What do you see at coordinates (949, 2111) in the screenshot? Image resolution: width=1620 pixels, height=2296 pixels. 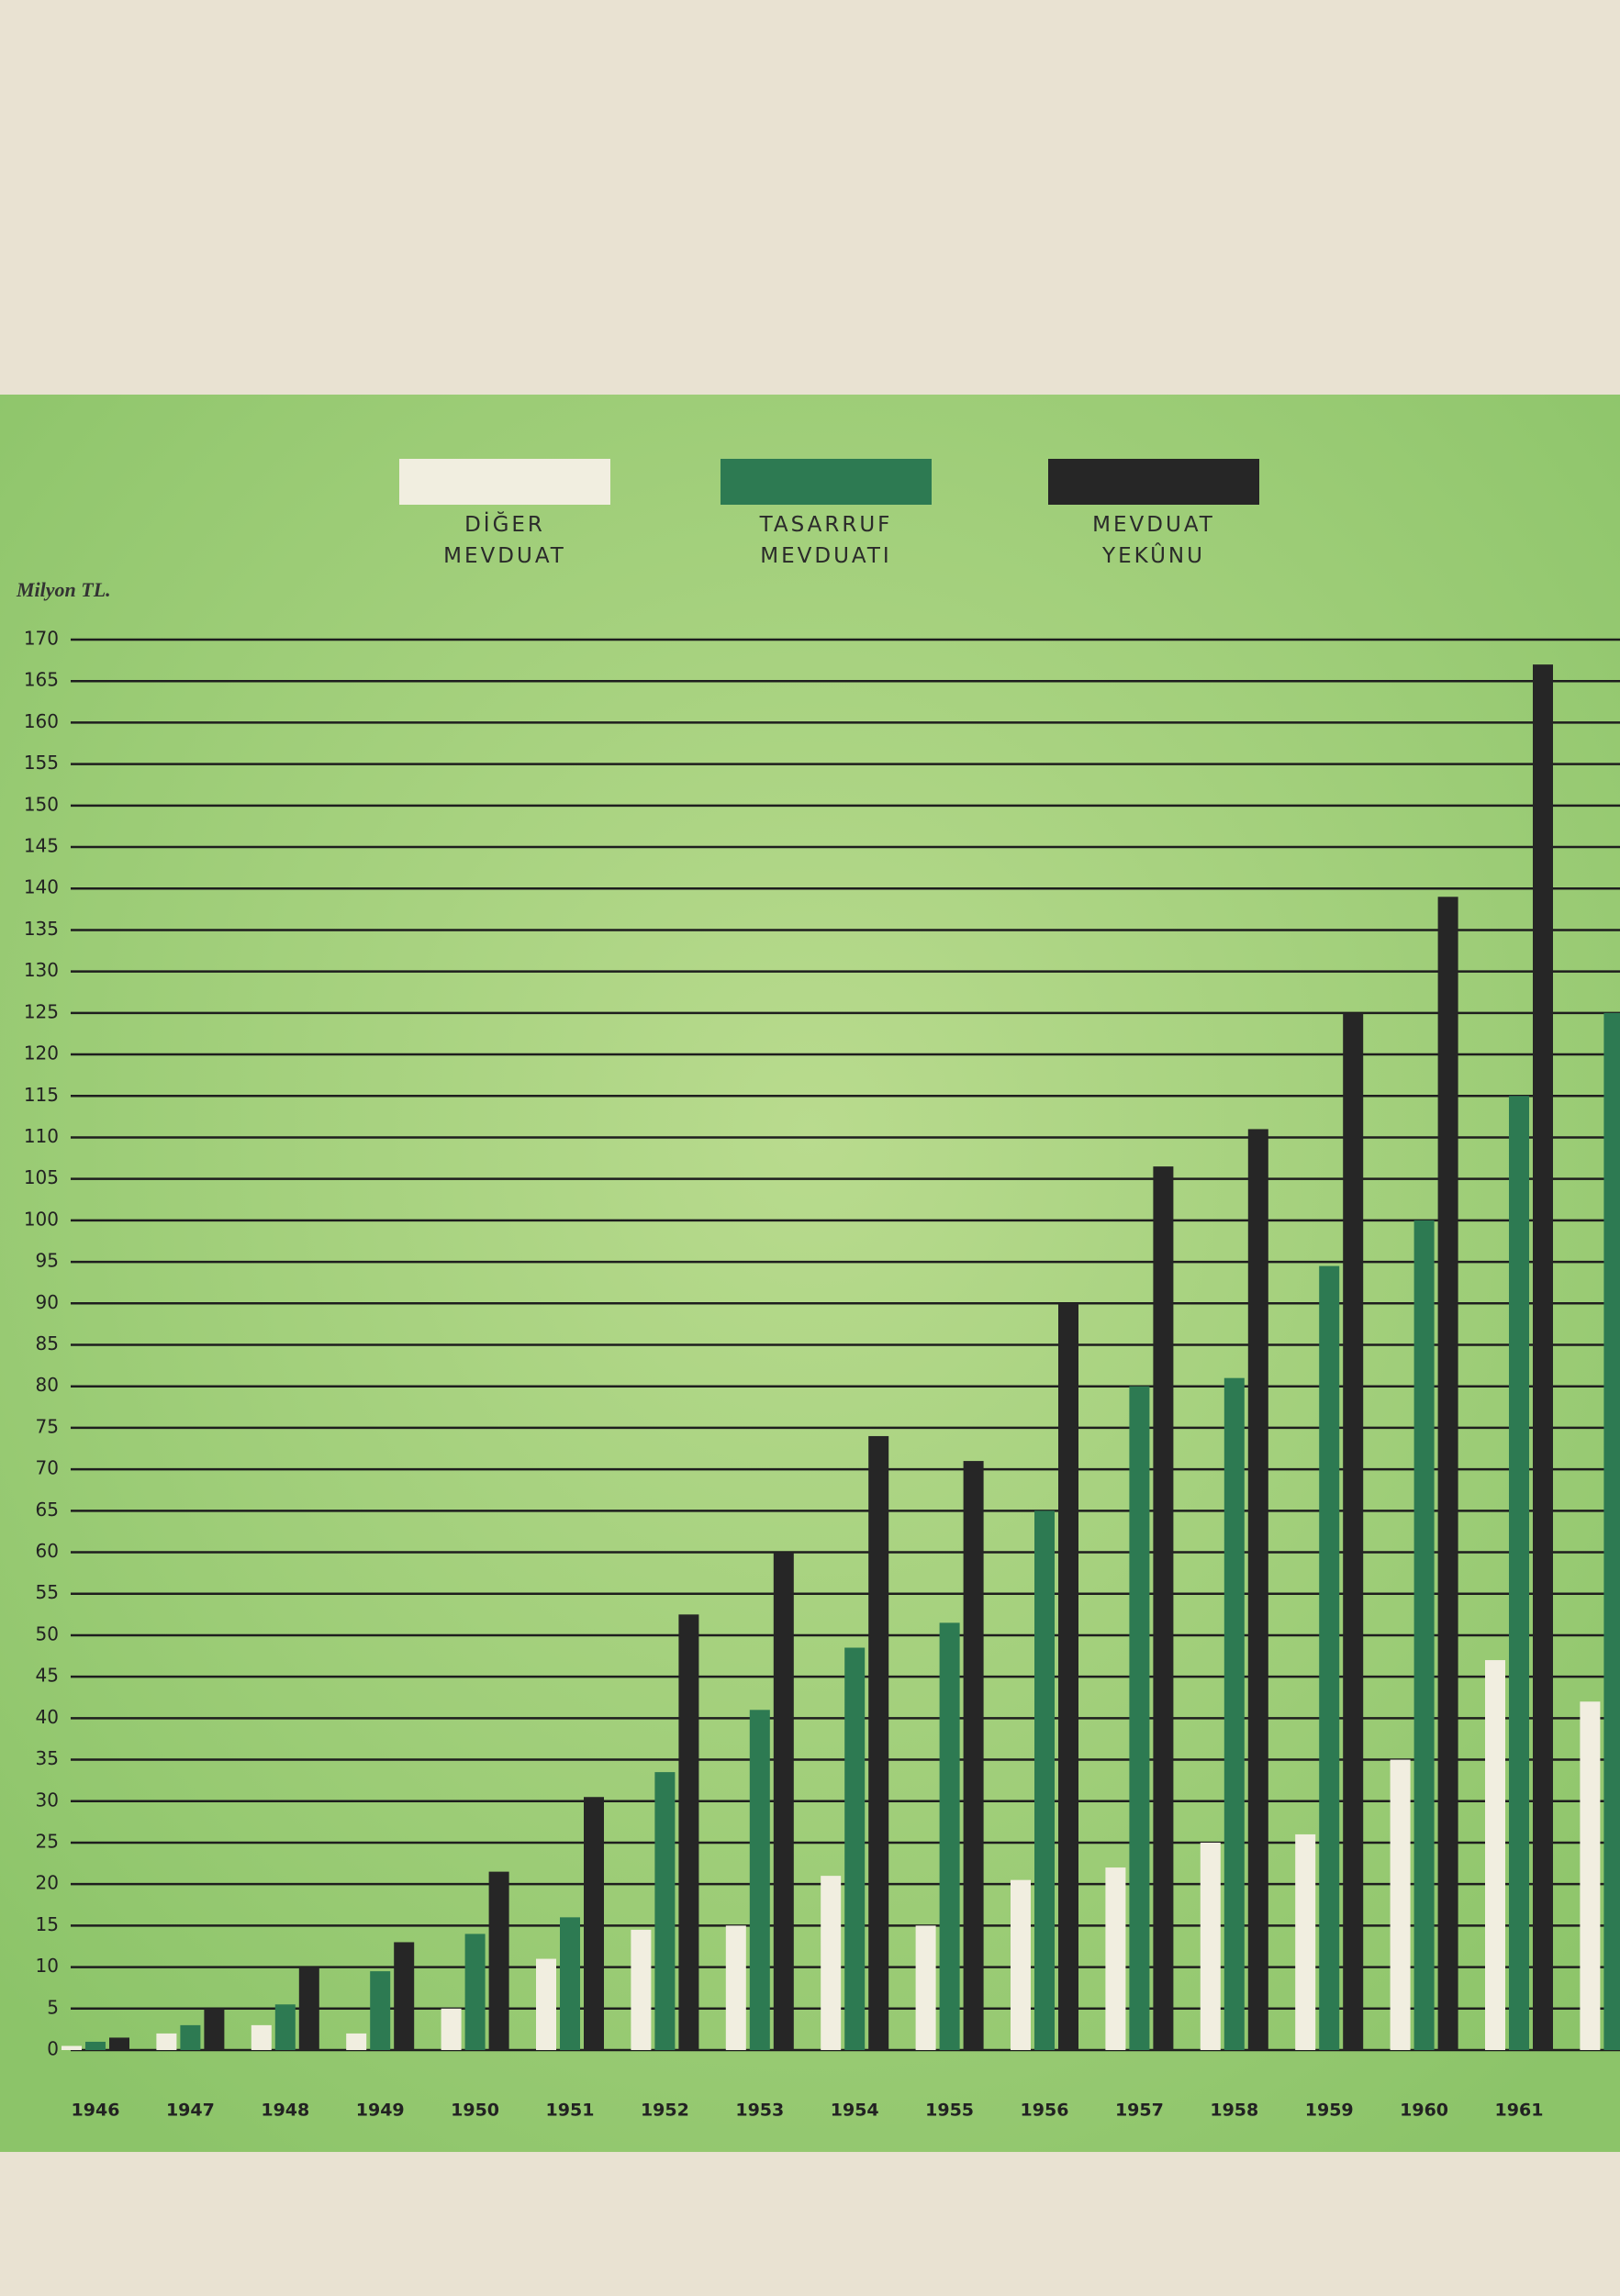 I see `x-tick-label: 1955` at bounding box center [949, 2111].